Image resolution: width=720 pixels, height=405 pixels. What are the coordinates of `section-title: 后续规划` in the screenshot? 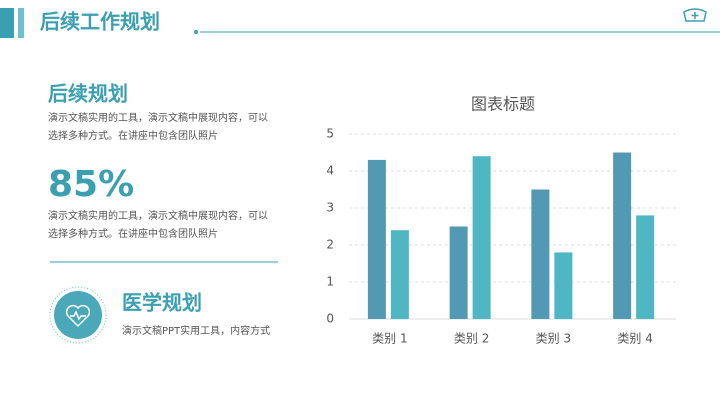 It's located at (88, 94).